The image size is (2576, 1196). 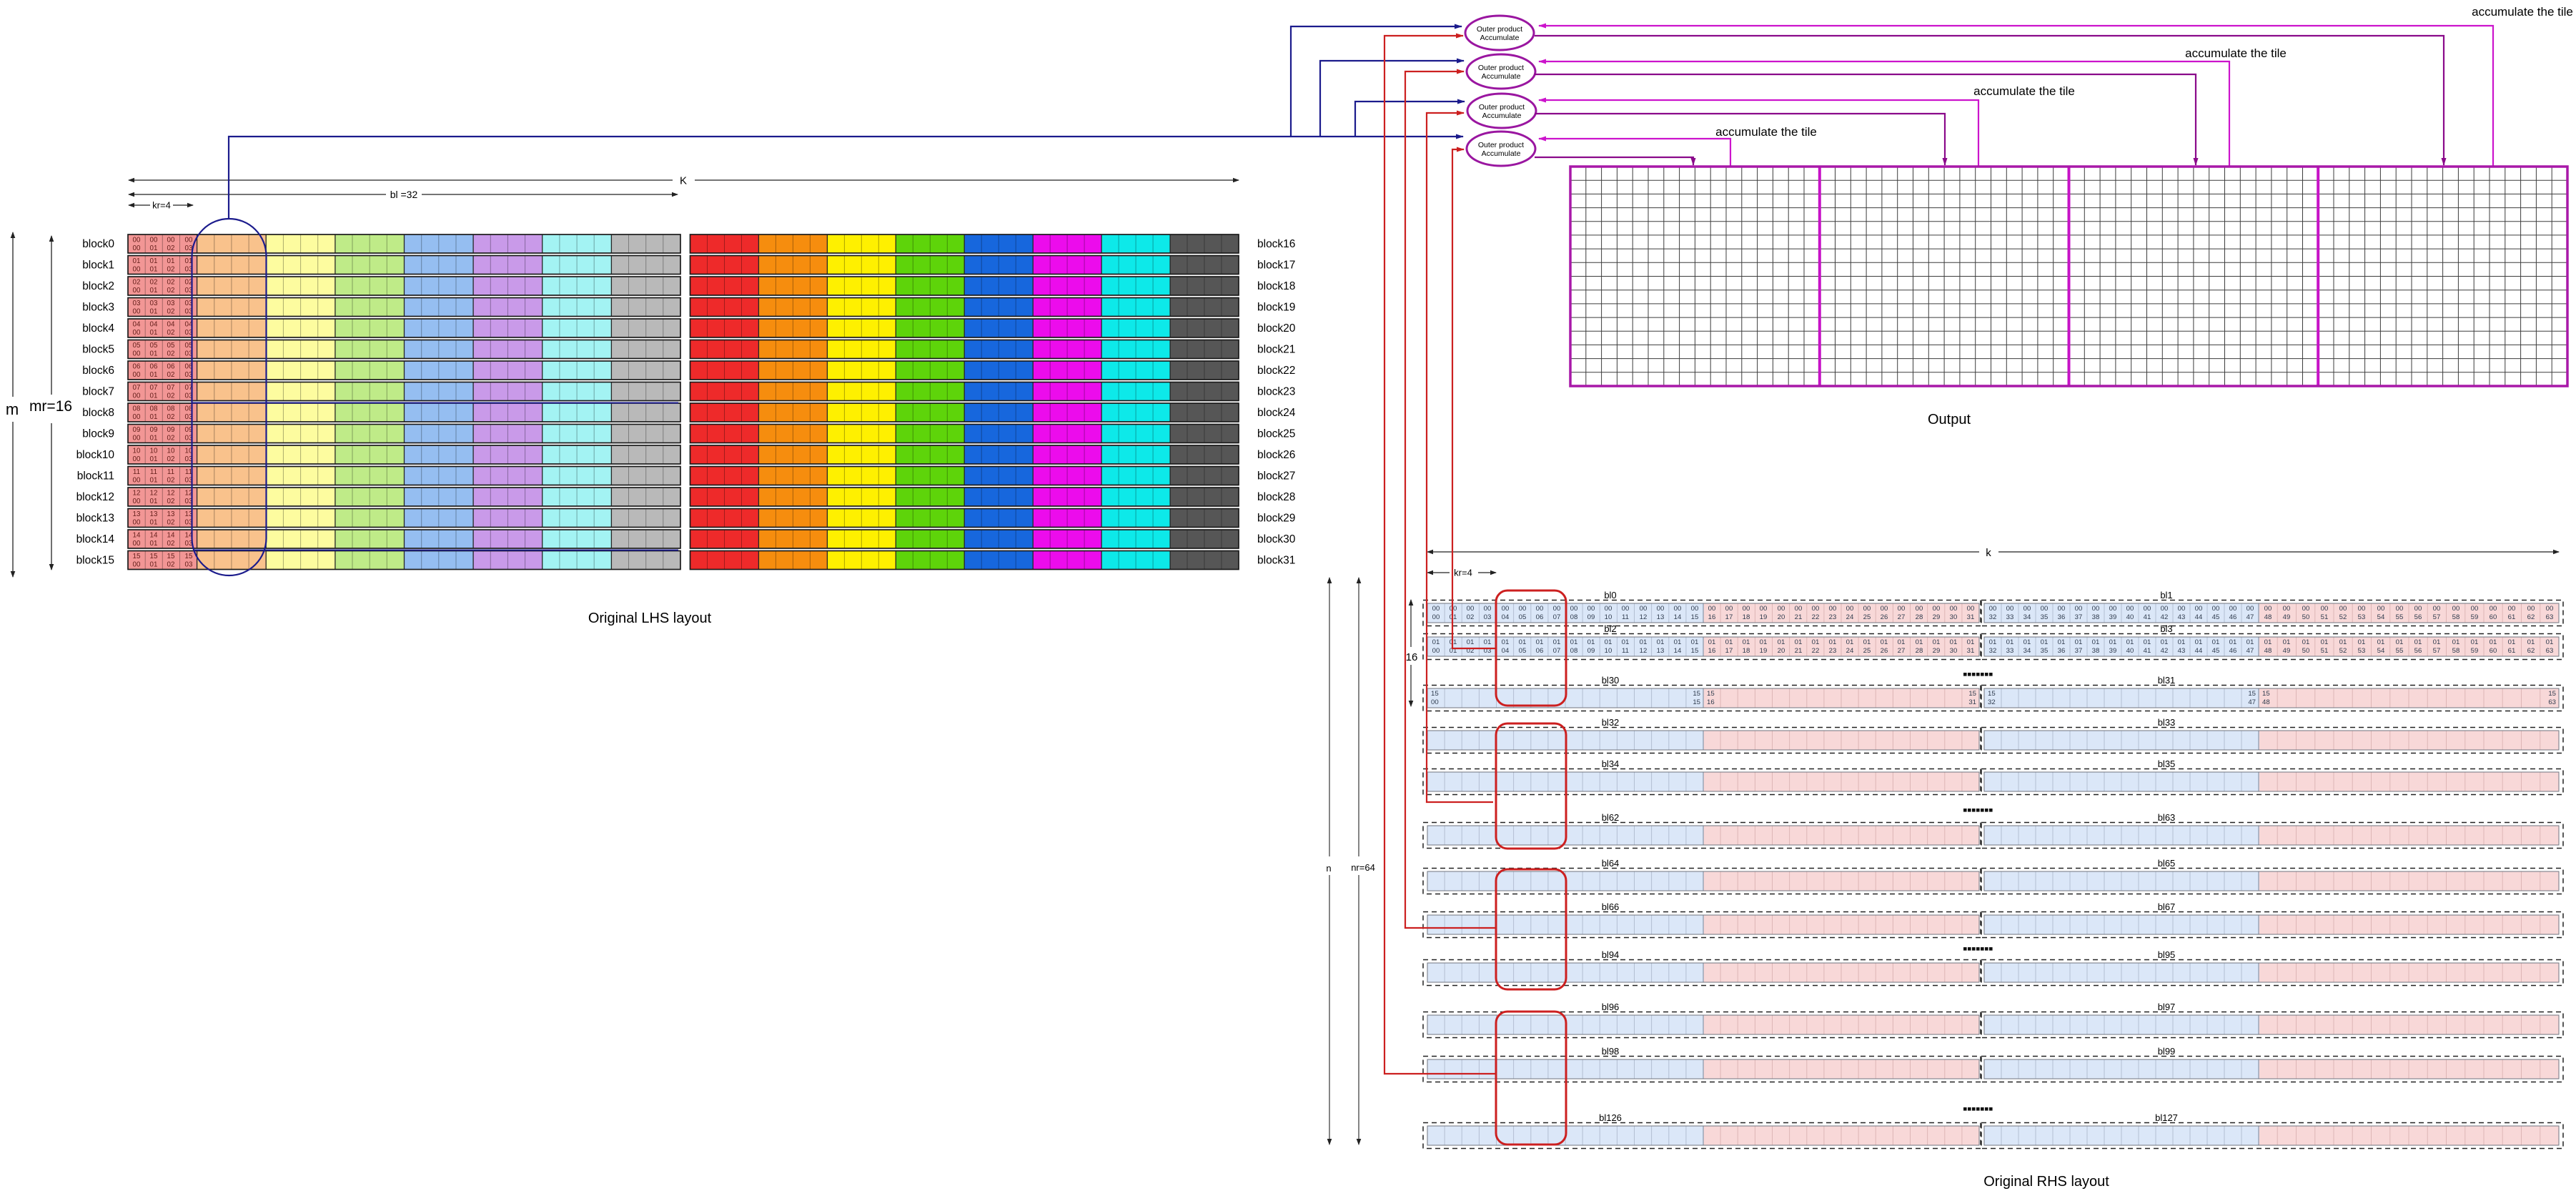 What do you see at coordinates (1610, 1117) in the screenshot?
I see `svg-text: bl126` at bounding box center [1610, 1117].